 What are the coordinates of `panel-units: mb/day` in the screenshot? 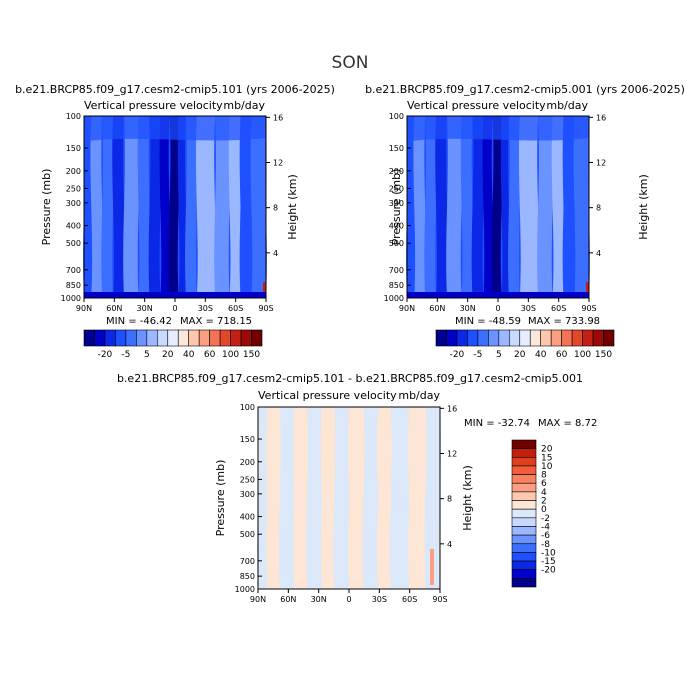 It's located at (244, 105).